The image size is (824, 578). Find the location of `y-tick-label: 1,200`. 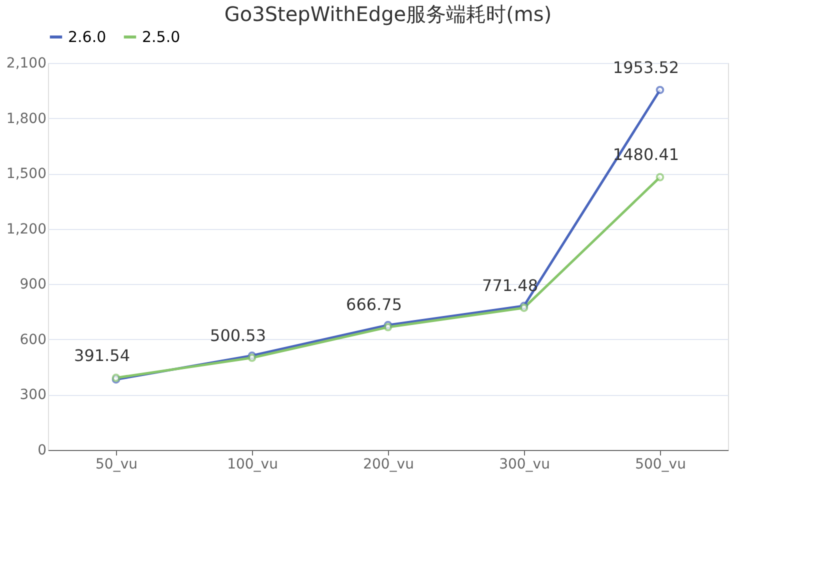

y-tick-label: 1,200 is located at coordinates (26, 229).